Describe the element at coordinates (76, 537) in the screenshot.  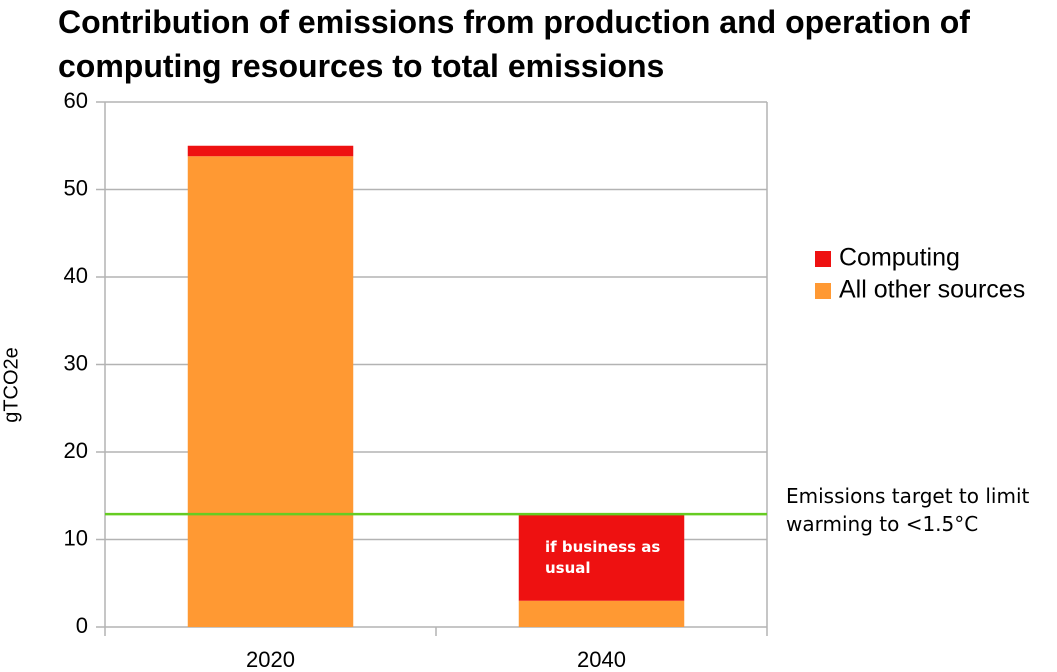
I see `y-tick-label: 10` at that location.